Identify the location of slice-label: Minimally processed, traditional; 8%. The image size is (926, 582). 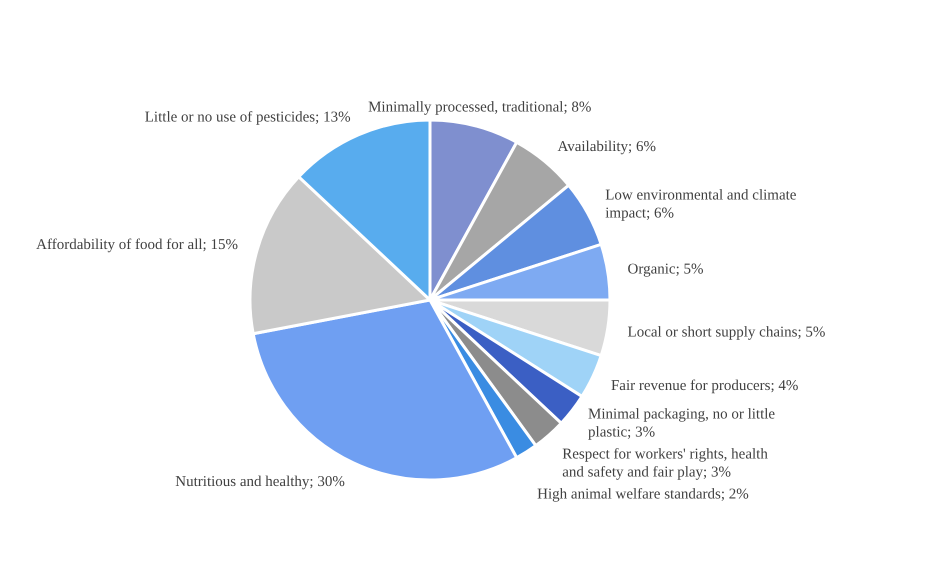
(480, 107).